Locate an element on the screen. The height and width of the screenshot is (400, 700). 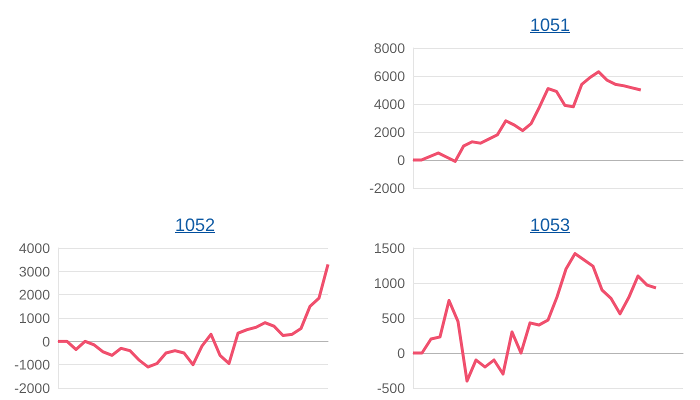
chart-title: 1052 is located at coordinates (195, 225).